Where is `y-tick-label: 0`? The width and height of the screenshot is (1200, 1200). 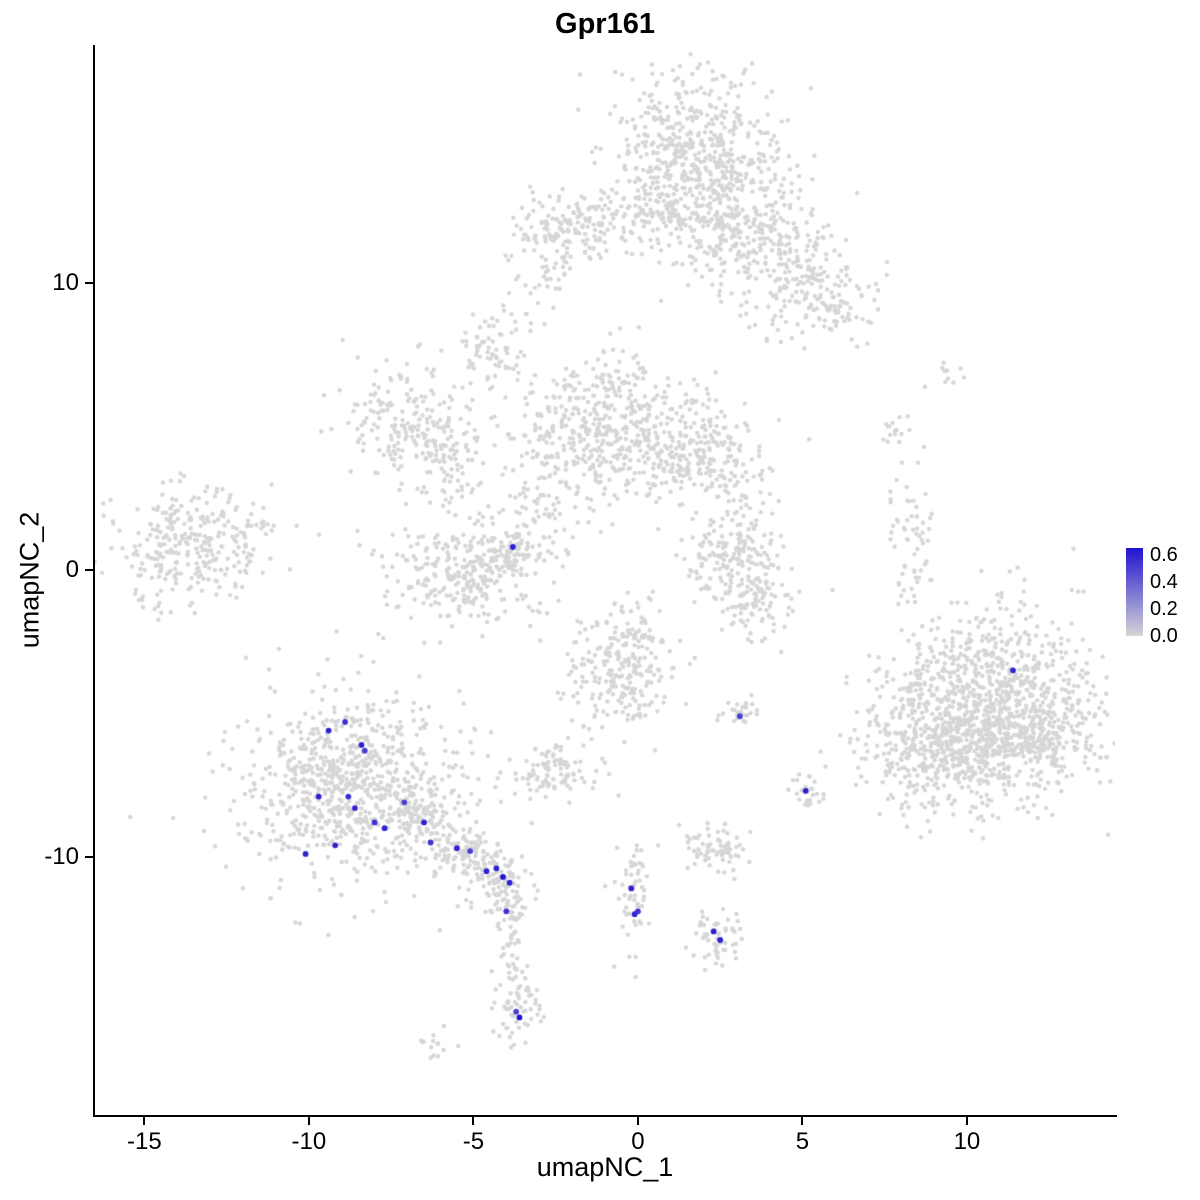 y-tick-label: 0 is located at coordinates (72, 569).